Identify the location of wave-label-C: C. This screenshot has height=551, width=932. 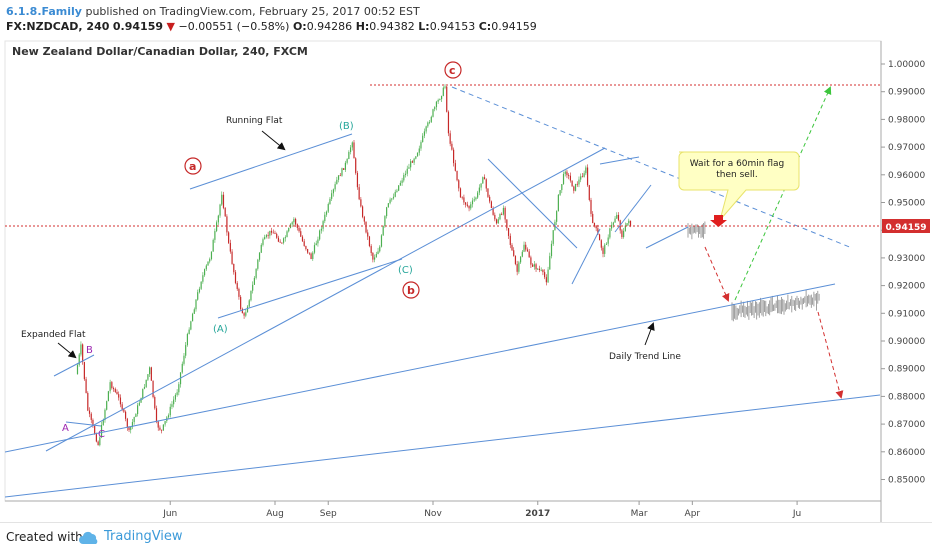
(101, 434).